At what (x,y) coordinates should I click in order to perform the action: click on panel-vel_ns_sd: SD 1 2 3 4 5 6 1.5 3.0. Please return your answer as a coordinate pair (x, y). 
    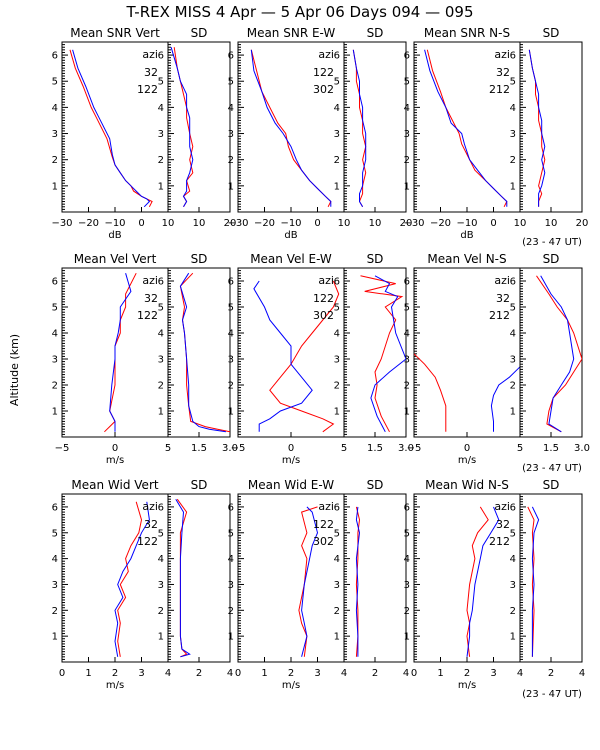
    Looking at the image, I should click on (550, 353).